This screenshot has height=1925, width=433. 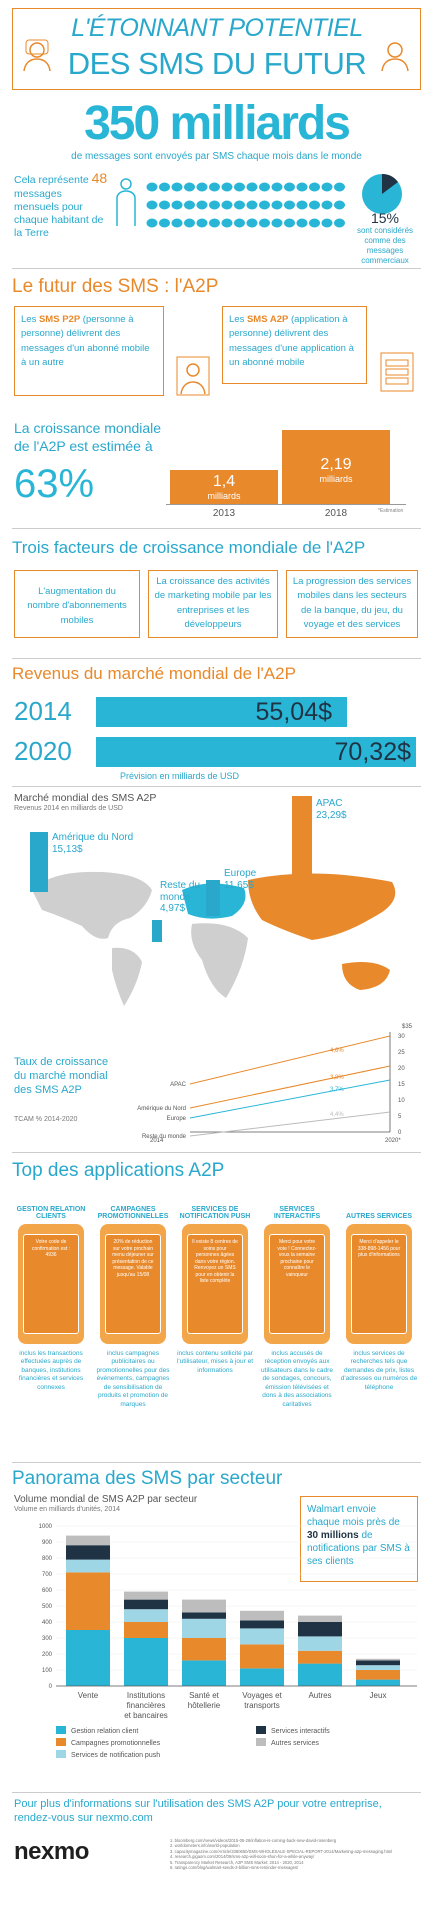 What do you see at coordinates (92, 905) in the screenshot?
I see `map-north-america` at bounding box center [92, 905].